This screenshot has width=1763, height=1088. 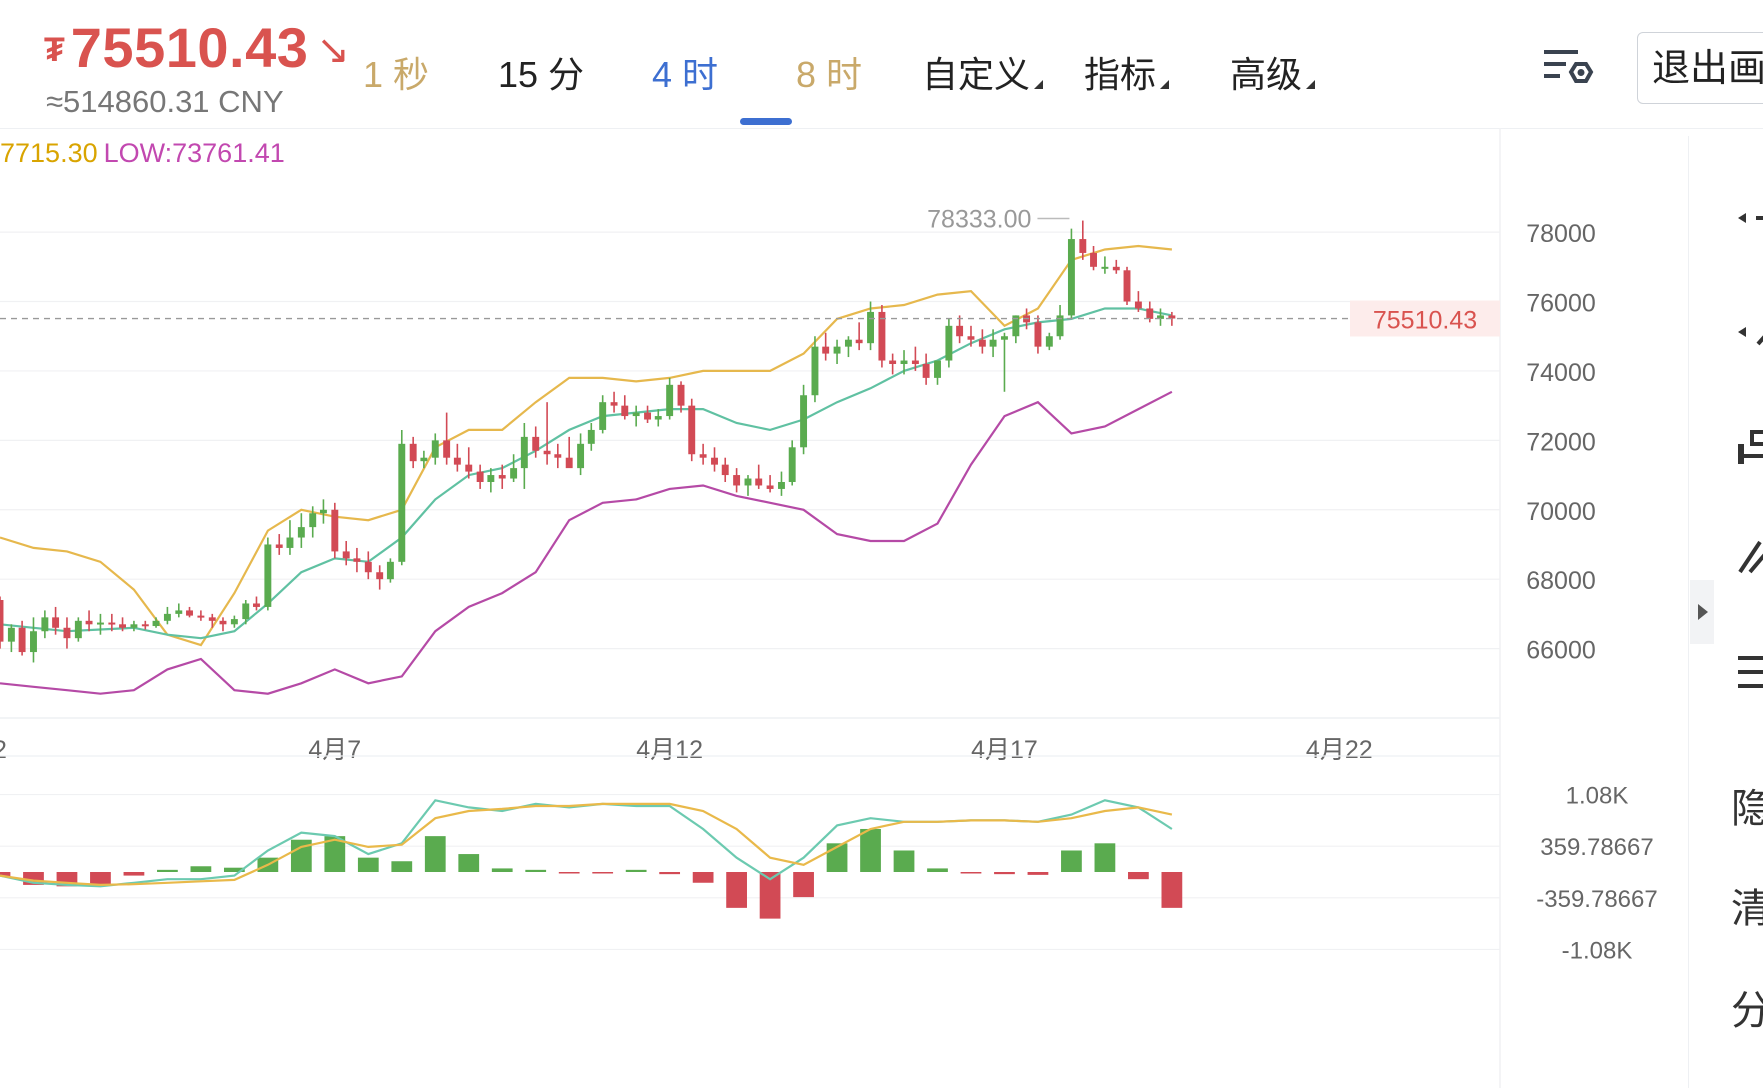 I want to click on macd-dea-line, so click(x=586, y=844).